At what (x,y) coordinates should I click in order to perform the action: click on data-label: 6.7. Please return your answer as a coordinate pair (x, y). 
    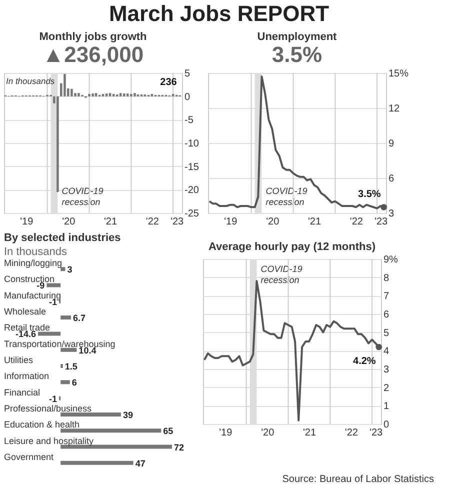
    Looking at the image, I should click on (79, 318).